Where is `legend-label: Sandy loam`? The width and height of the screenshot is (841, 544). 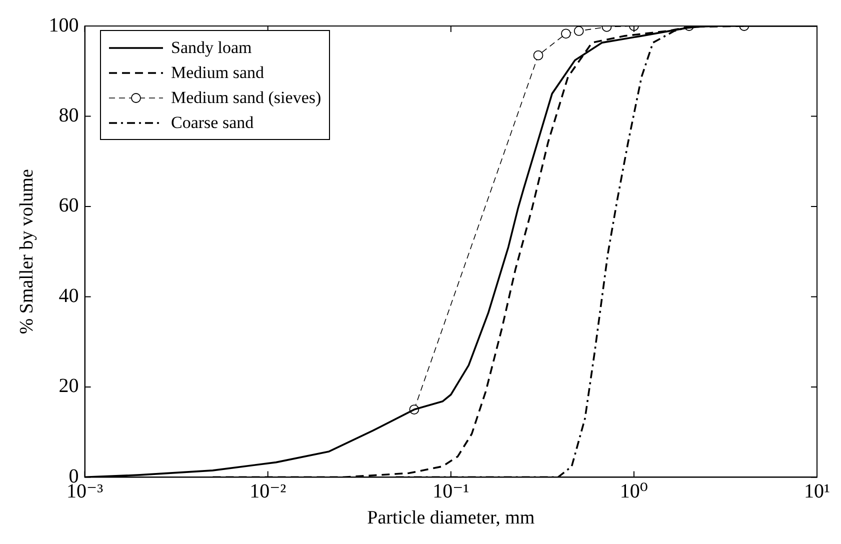 legend-label: Sandy loam is located at coordinates (211, 48).